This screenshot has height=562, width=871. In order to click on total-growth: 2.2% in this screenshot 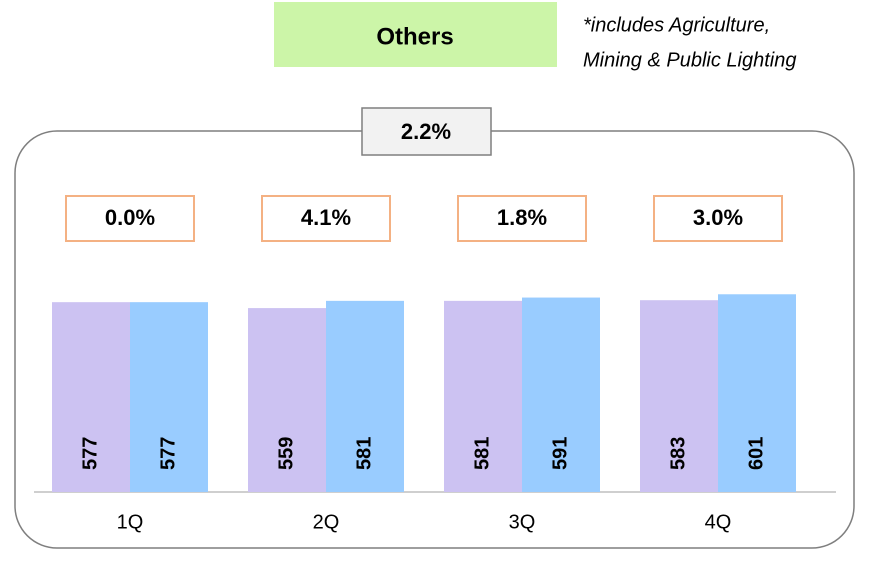, I will do `click(426, 131)`.